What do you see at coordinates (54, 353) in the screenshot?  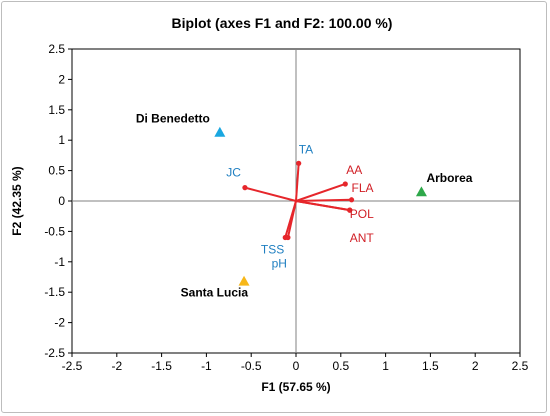 I see `y-tick-label: -2.5` at bounding box center [54, 353].